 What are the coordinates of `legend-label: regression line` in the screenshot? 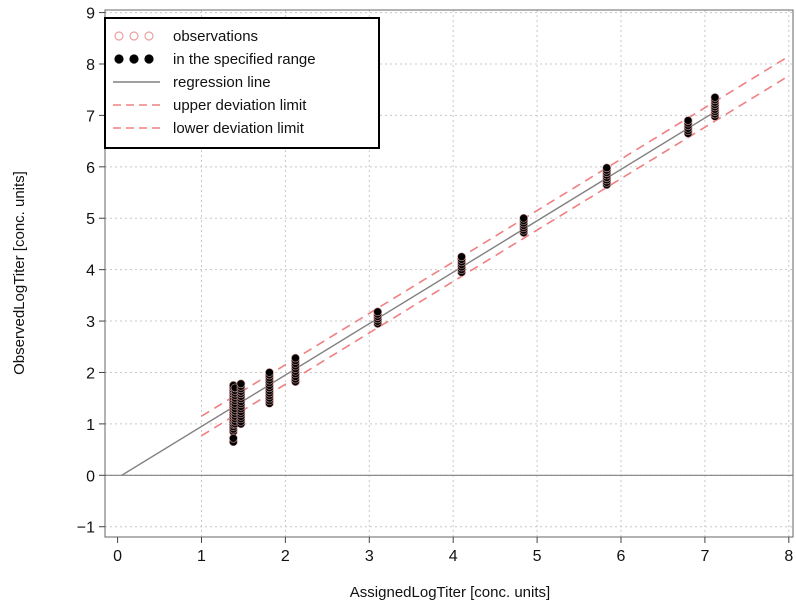 It's located at (222, 82).